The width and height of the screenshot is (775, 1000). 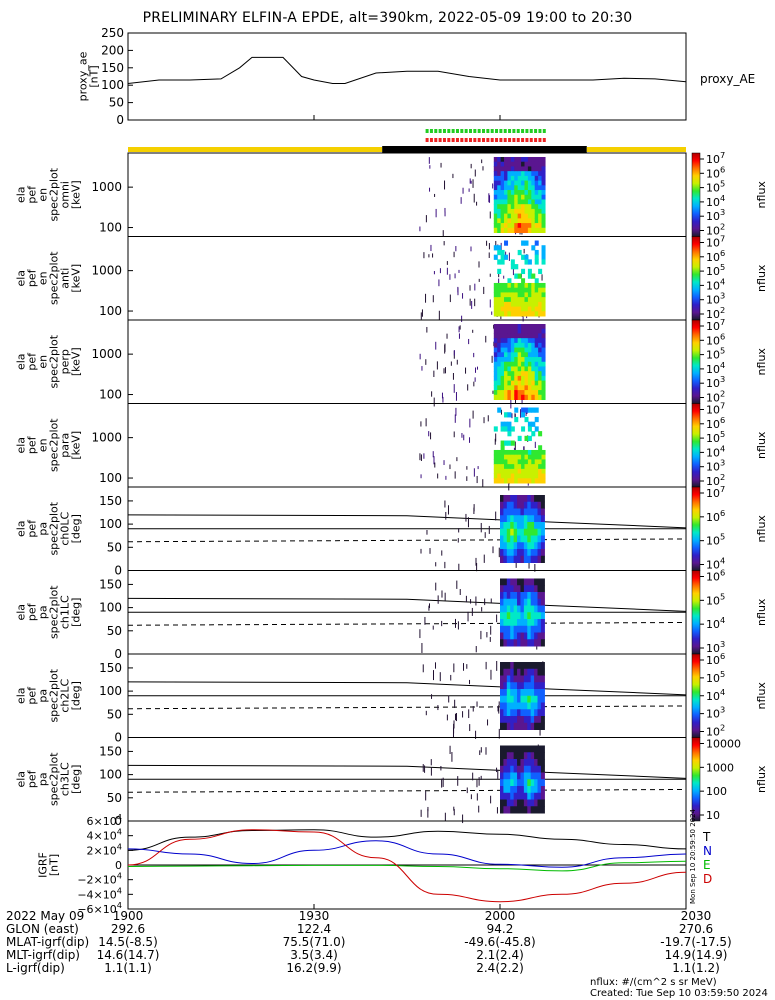 I want to click on science-flag-green, so click(x=444, y=131).